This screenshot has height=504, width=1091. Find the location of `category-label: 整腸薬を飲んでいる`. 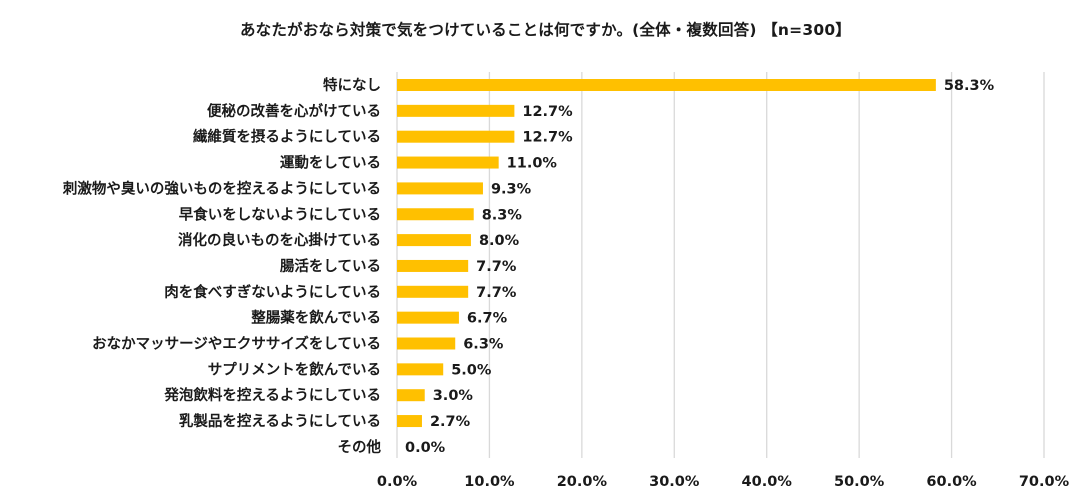

category-label: 整腸薬を飲んでいる is located at coordinates (316, 318).